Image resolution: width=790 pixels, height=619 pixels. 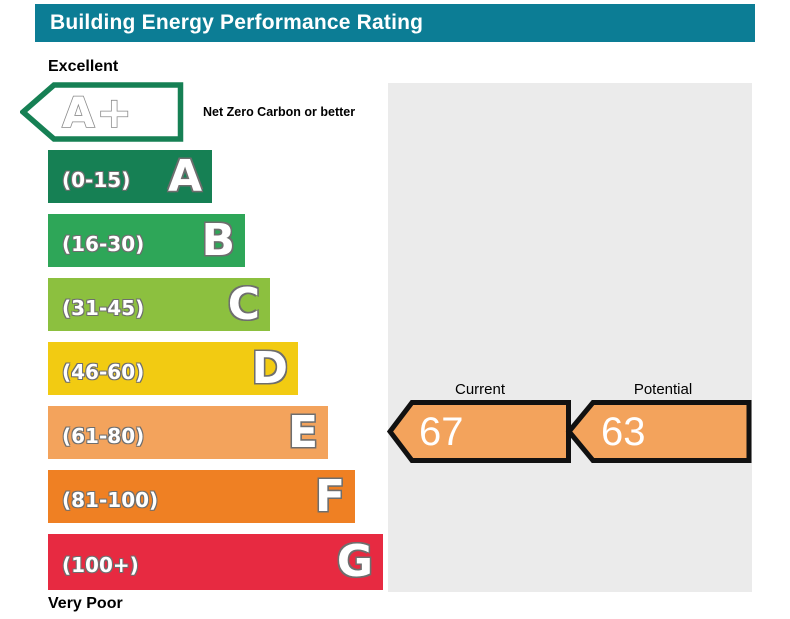 What do you see at coordinates (103, 371) in the screenshot?
I see `band-d-range: (46-60)` at bounding box center [103, 371].